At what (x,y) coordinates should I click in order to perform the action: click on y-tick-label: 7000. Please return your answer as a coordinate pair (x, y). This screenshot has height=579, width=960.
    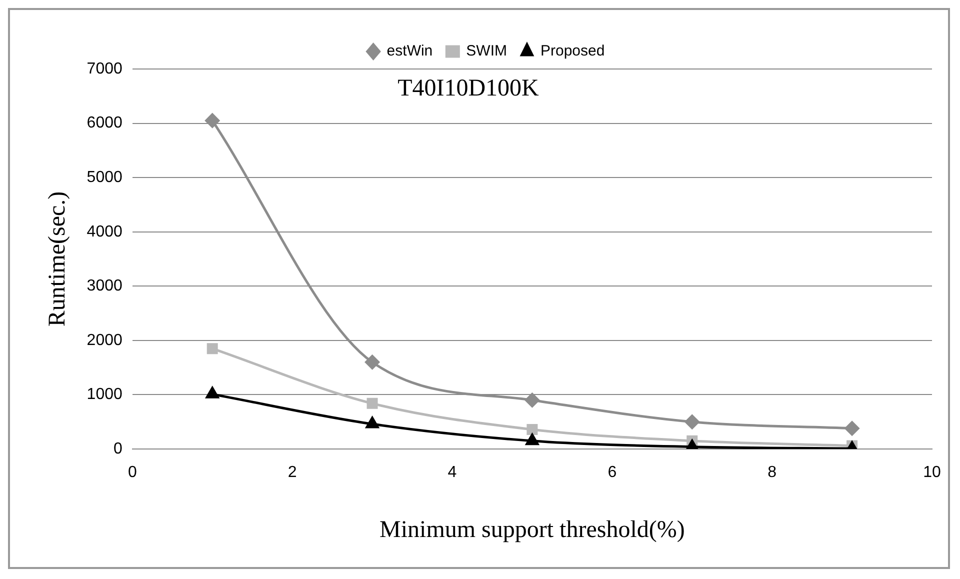
    Looking at the image, I should click on (104, 69).